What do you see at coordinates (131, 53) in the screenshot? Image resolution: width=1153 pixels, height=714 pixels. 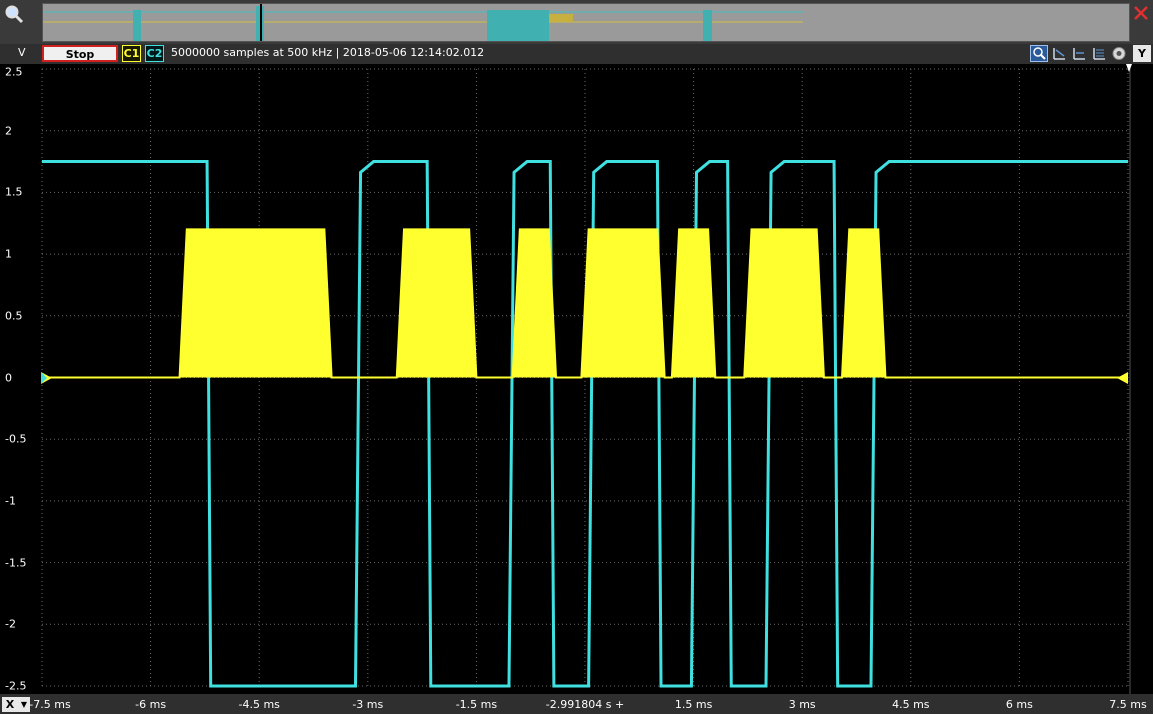 I see `channel-1-button: C1` at bounding box center [131, 53].